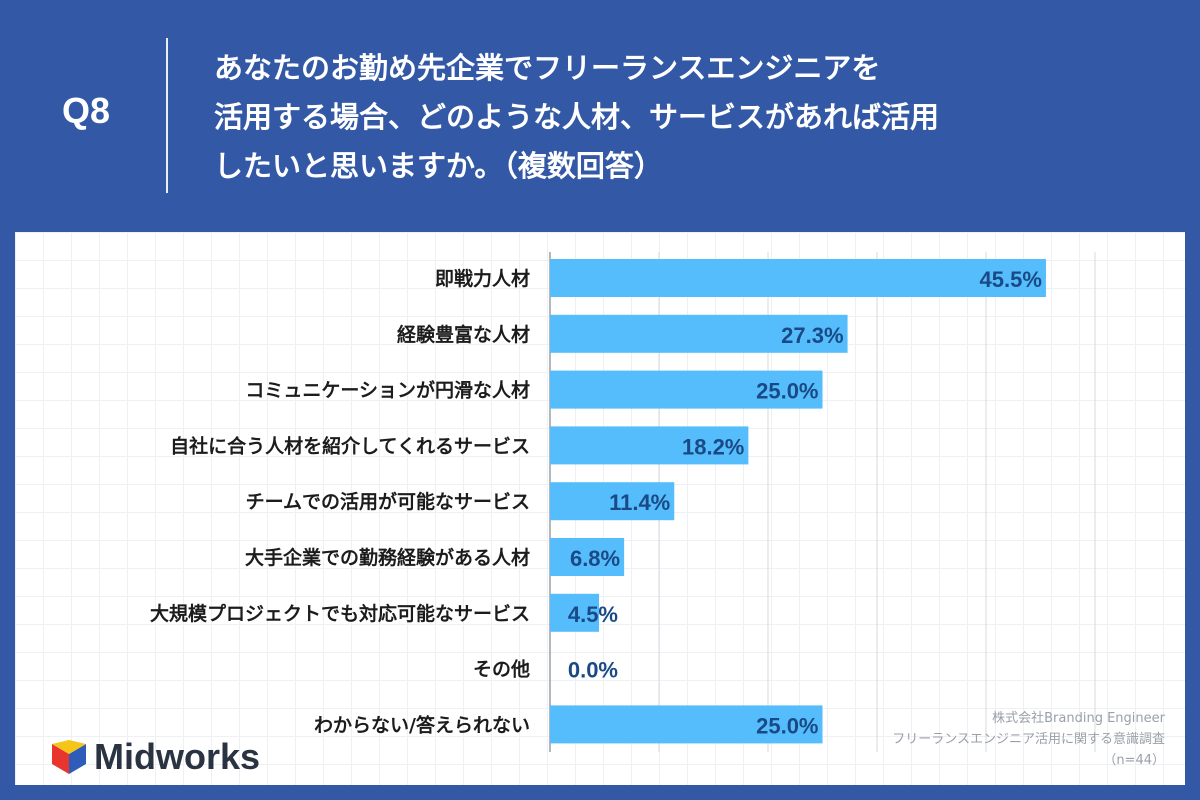 This screenshot has width=1200, height=800. Describe the element at coordinates (577, 117) in the screenshot. I see `question-line-2: 活用する場合、どのような人材、サービスがあれば活用` at that location.